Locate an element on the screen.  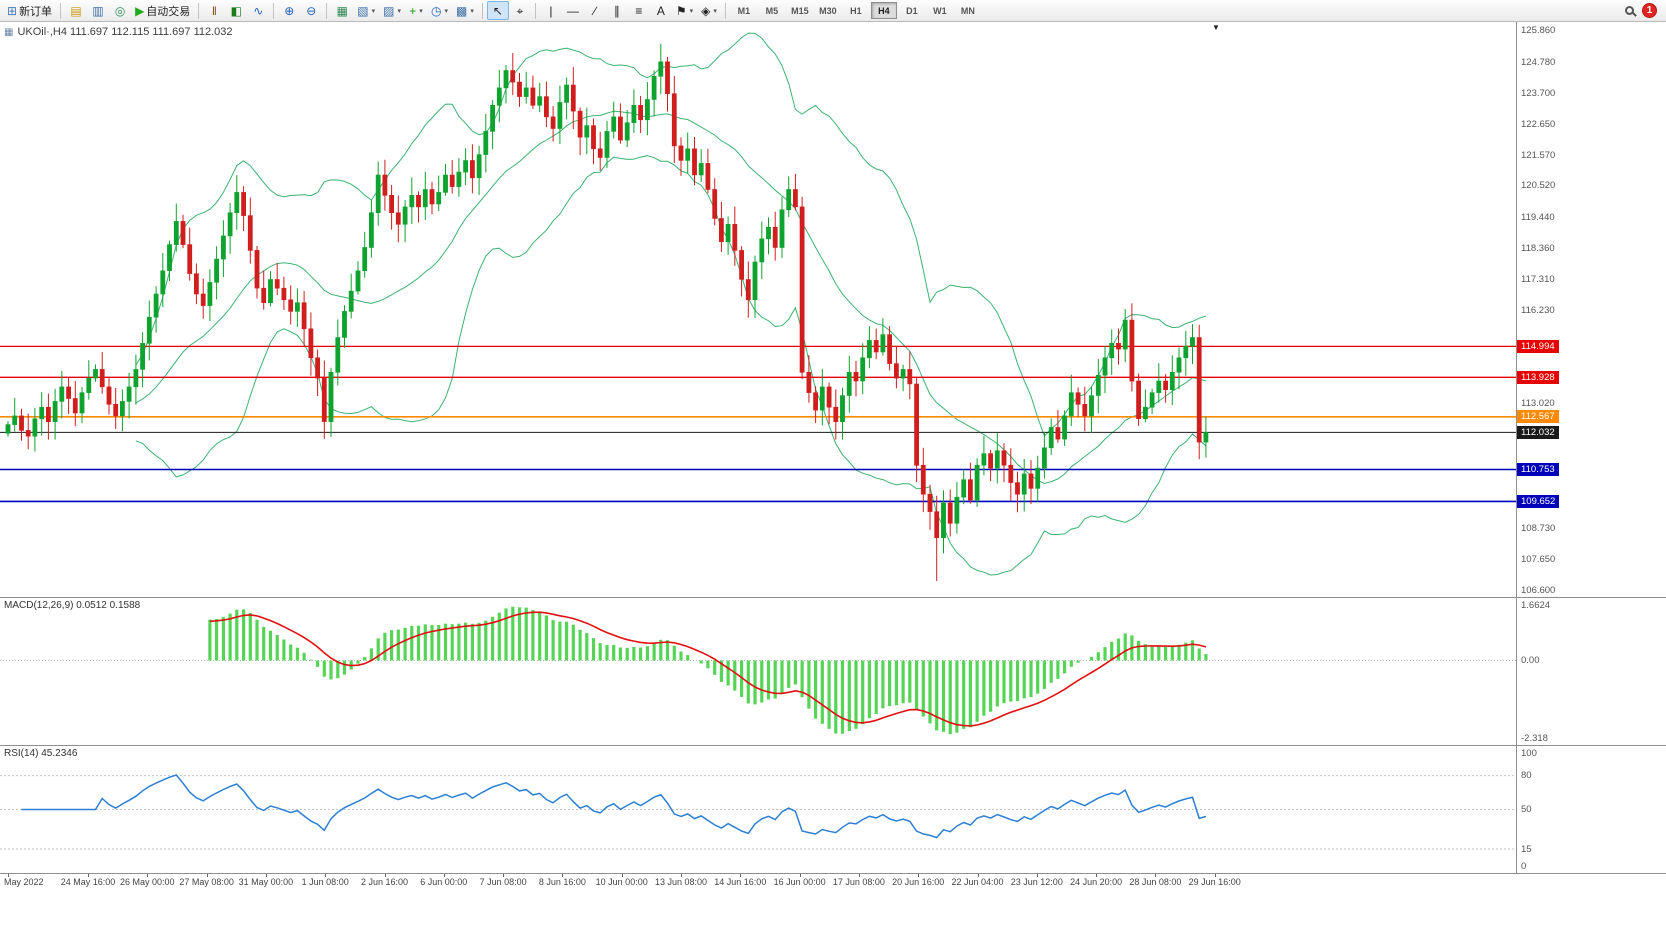
cursor-icon: ↖ is located at coordinates (497, 10).